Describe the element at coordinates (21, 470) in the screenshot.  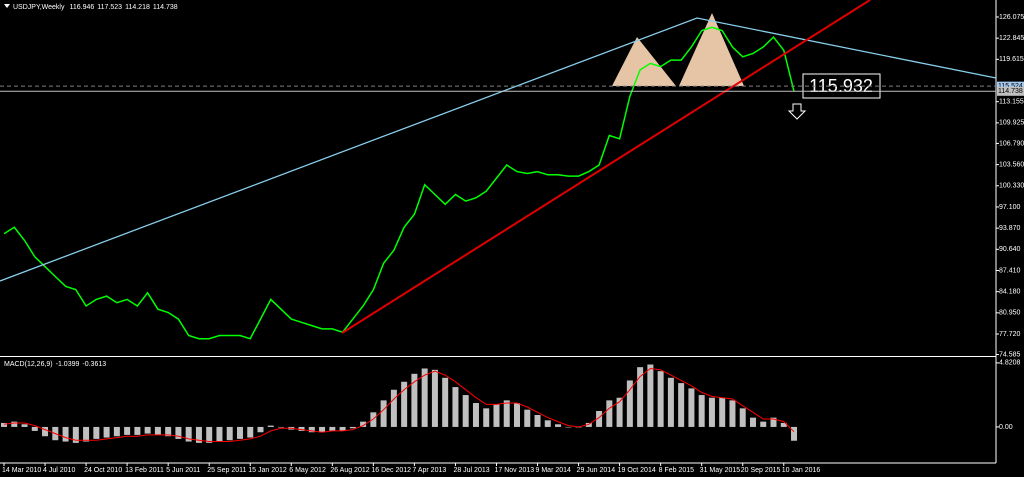
I see `x-tick-label: 14 Mar 2010` at that location.